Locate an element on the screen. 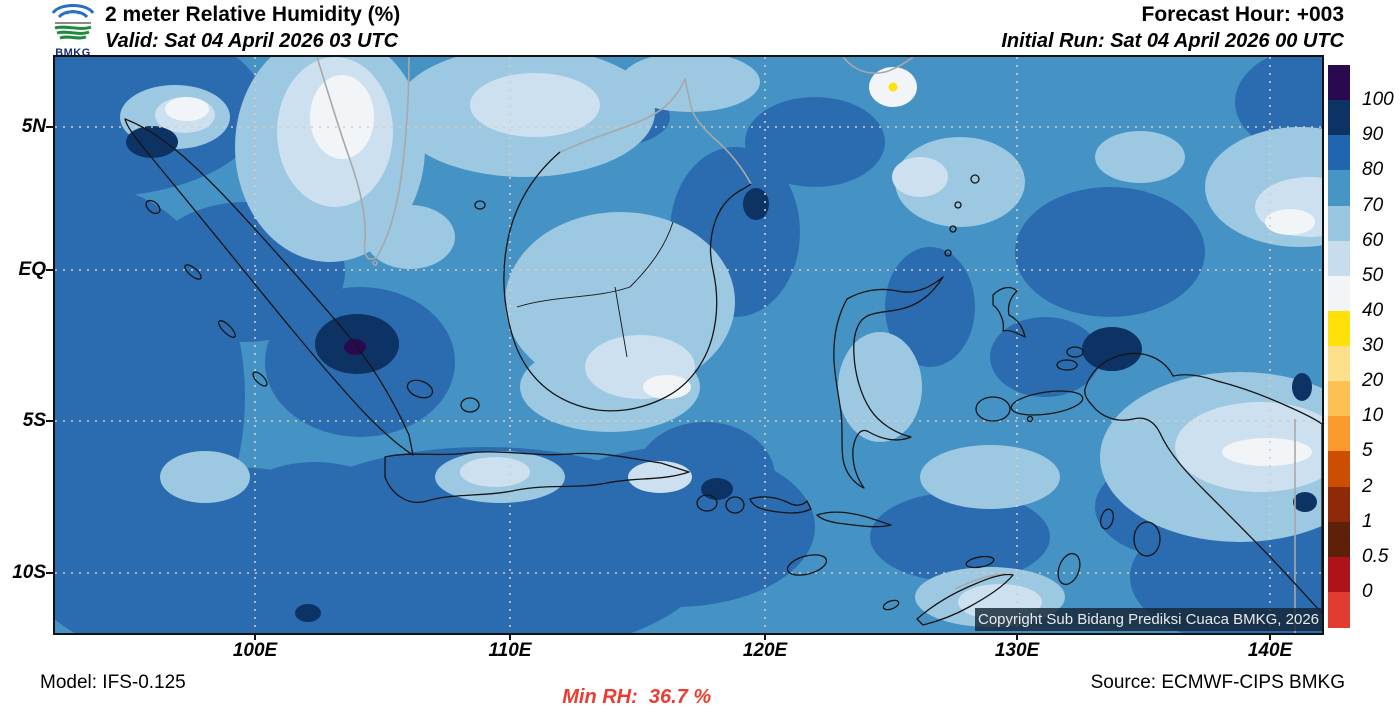 This screenshot has height=709, width=1400. min-rh-value: Min RH: 36.7 % is located at coordinates (637, 697).